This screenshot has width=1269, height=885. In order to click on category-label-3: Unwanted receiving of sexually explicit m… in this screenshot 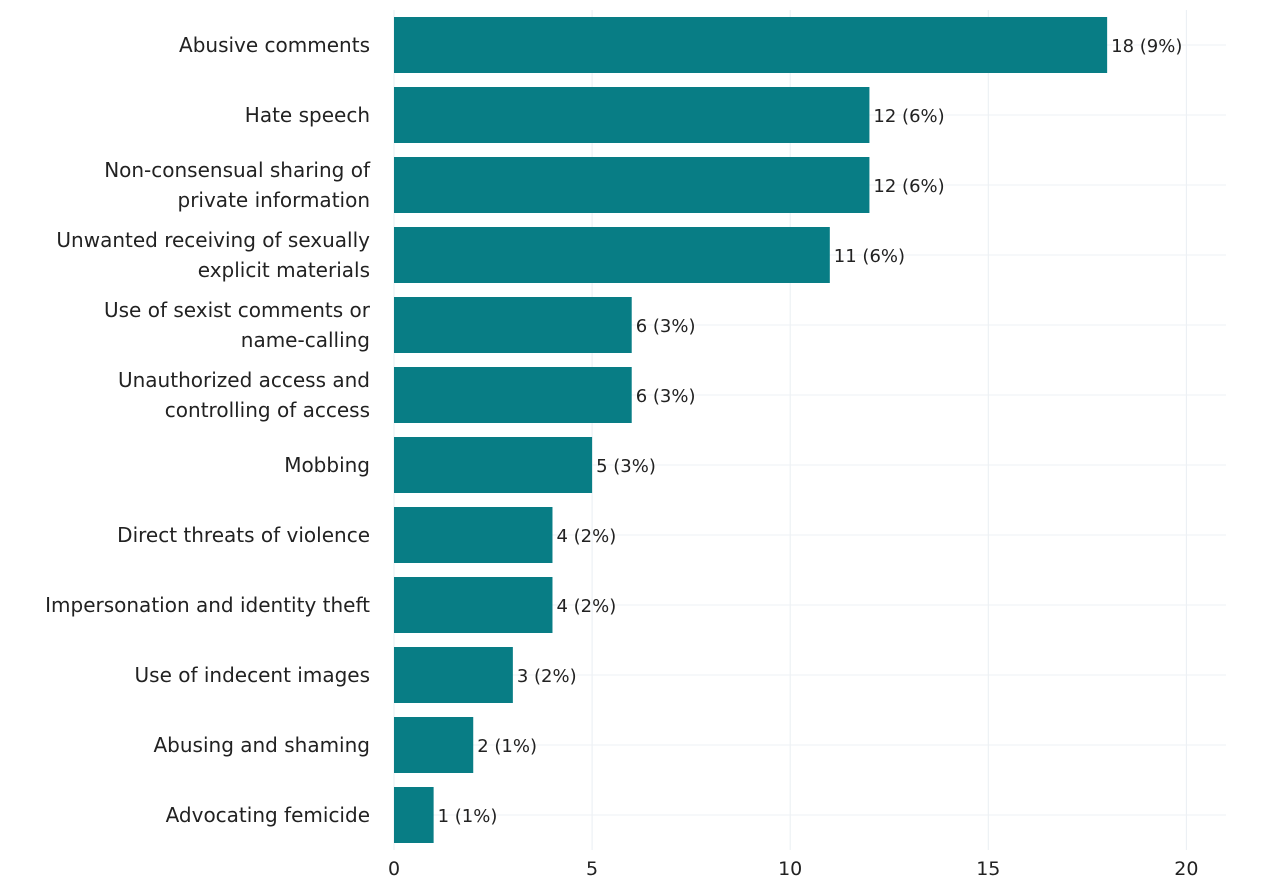, I will do `click(213, 255)`.